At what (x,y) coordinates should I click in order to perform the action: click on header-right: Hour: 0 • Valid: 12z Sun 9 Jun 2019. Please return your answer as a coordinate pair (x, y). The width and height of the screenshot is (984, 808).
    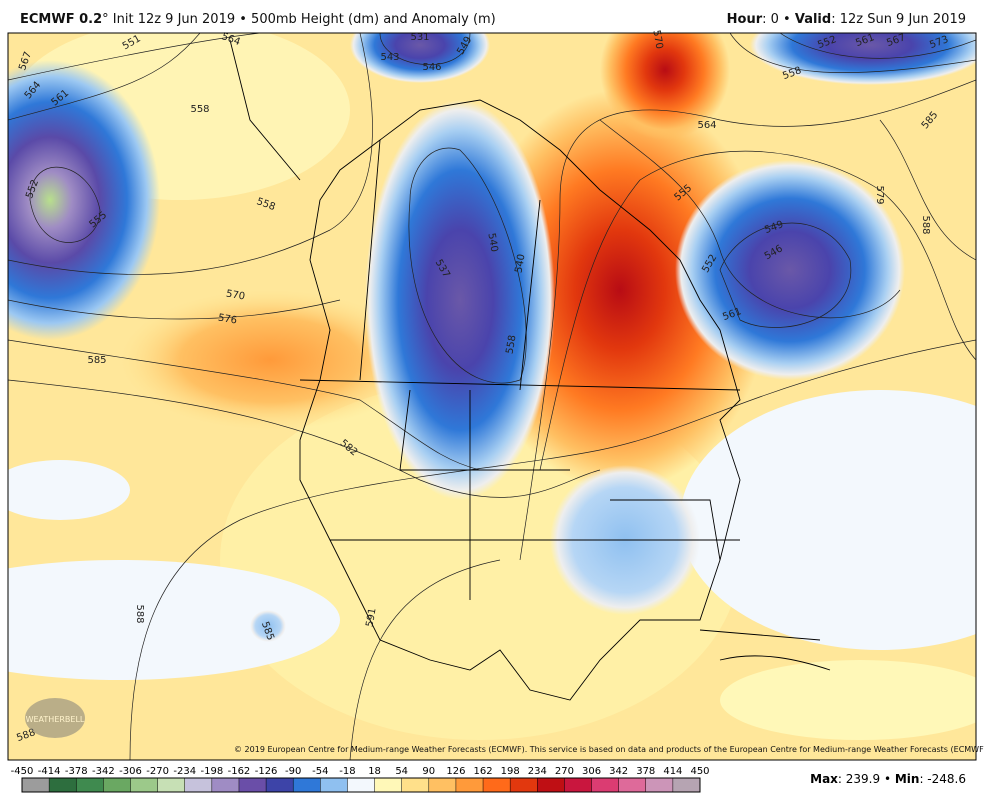
    Looking at the image, I should click on (846, 19).